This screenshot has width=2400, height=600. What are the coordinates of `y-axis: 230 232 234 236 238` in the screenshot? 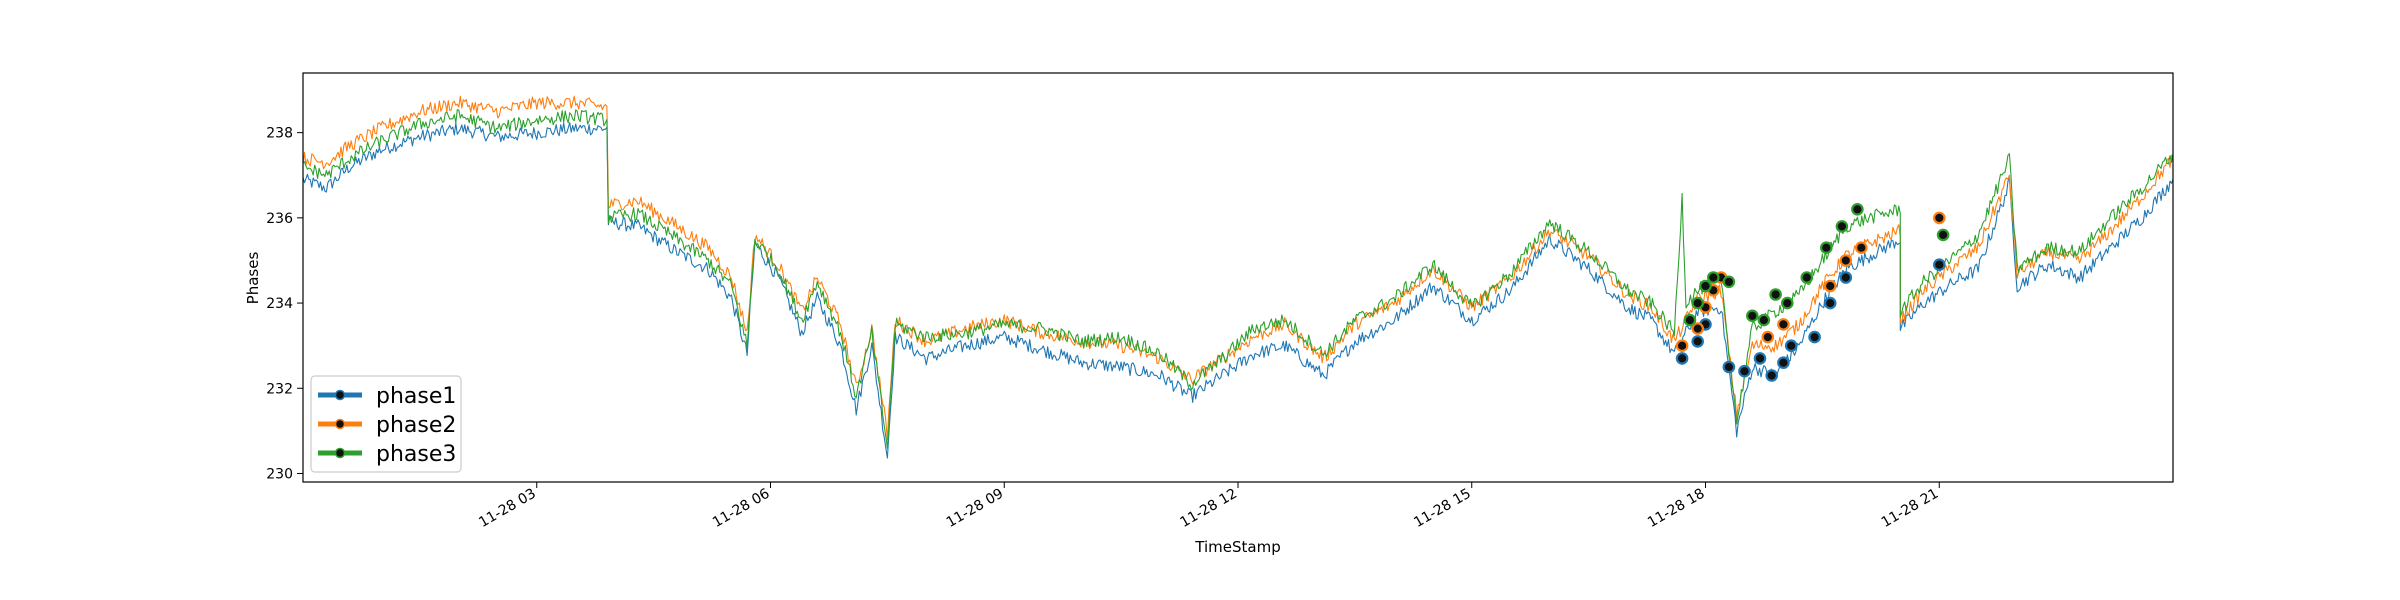 It's located at (284, 304).